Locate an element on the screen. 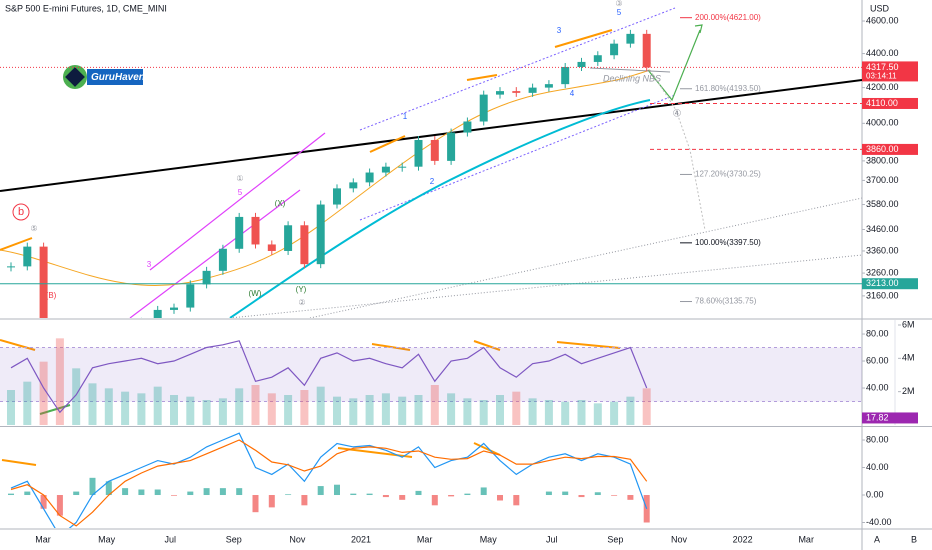 This screenshot has height=550, width=932. wave-label: 2 is located at coordinates (432, 181).